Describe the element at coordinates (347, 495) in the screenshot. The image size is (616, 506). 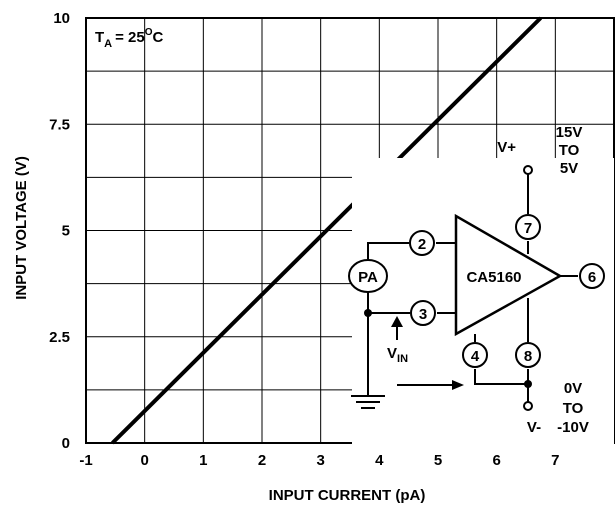
I see `x-axis-title: INPUT CURRENT (pA)` at that location.